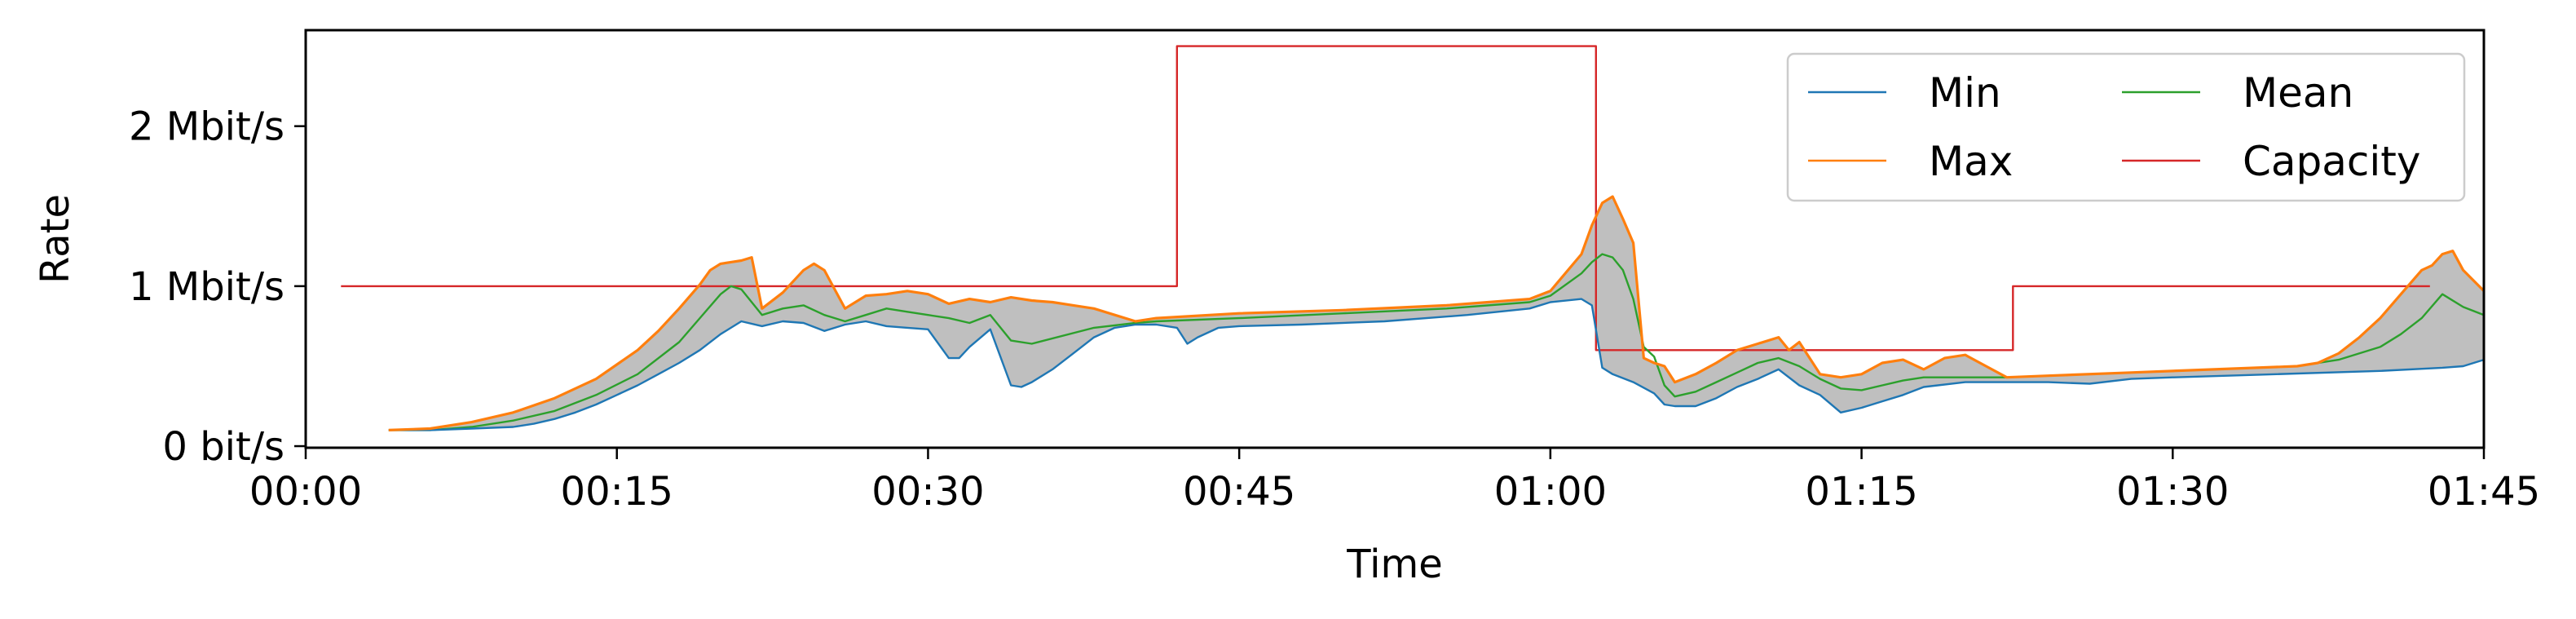 The width and height of the screenshot is (2576, 619). What do you see at coordinates (55, 239) in the screenshot?
I see `y-axis-label: Rate` at bounding box center [55, 239].